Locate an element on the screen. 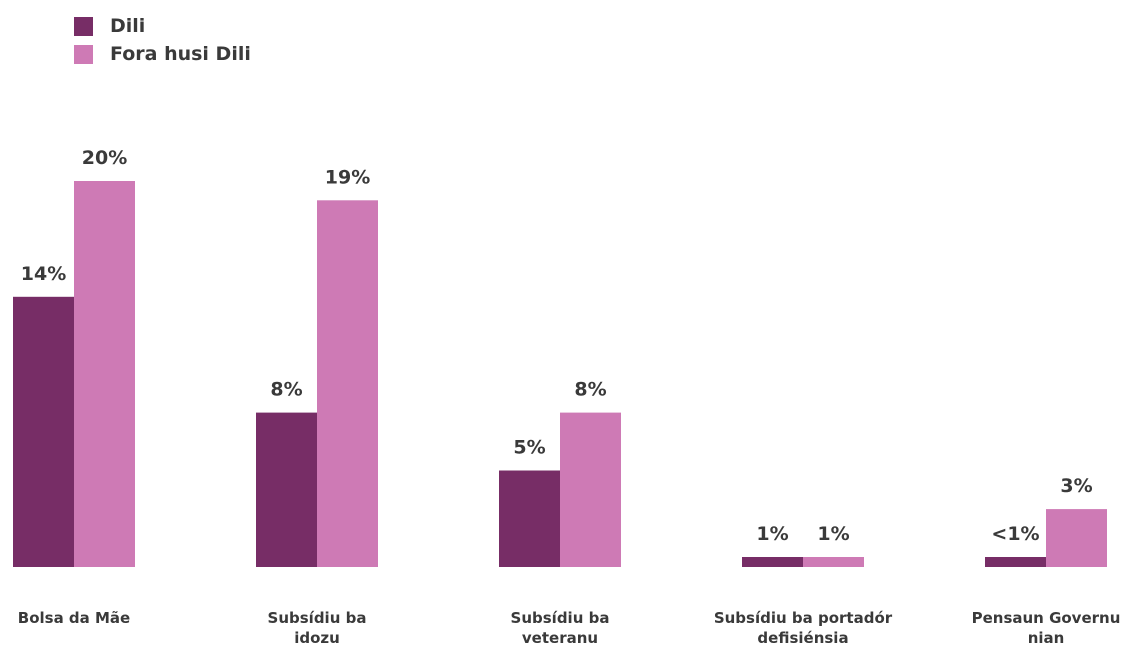 The height and width of the screenshot is (648, 1134). data-label-fora-husi-dili-4: 3% is located at coordinates (1076, 486).